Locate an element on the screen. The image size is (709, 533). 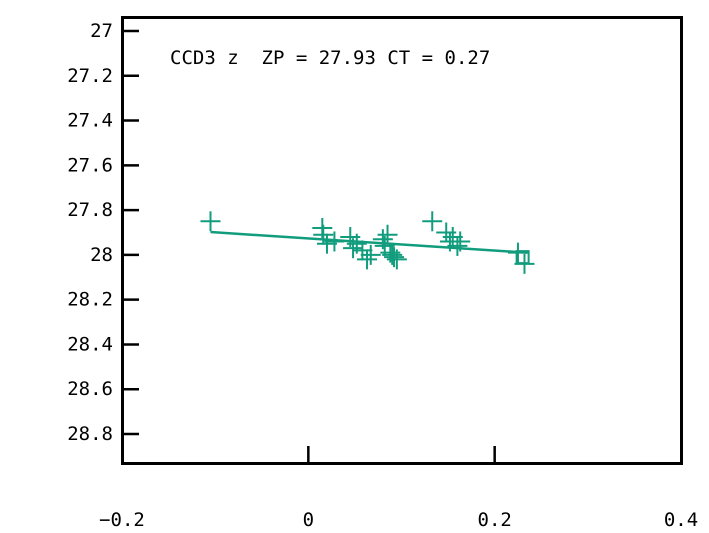
y-tick-label: 28.8 is located at coordinates (90, 434).